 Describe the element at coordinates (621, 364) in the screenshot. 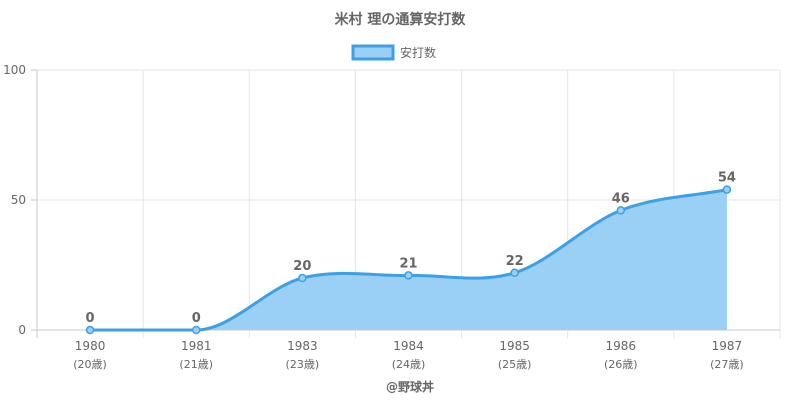

I see `x-tick-sublabel: (26歳)` at that location.